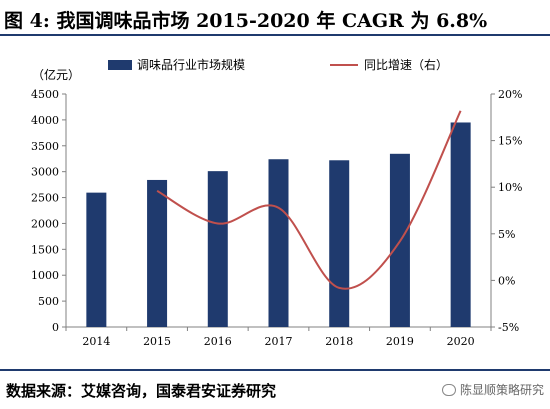 This screenshot has width=550, height=409. Describe the element at coordinates (246, 21) in the screenshot. I see `page-title: 图 4: 我国调味品市场 2015-2020 年 CAGR 为 6.8%` at that location.